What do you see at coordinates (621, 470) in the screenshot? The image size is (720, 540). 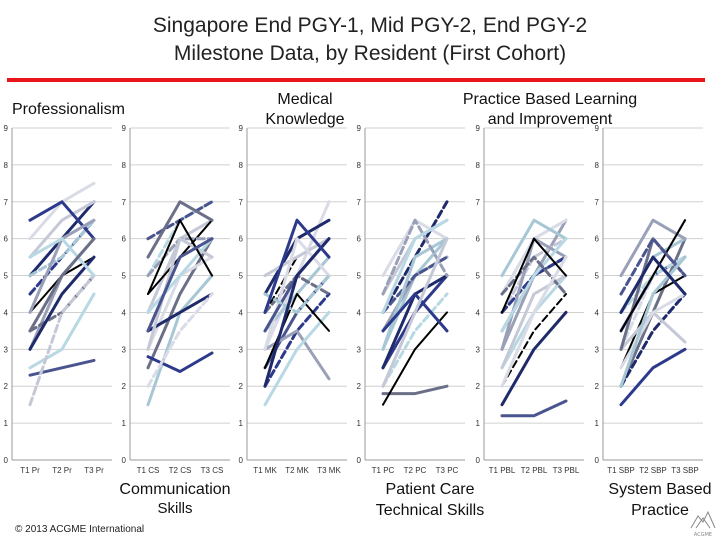 I see `x-tick-label: T1 SBP` at bounding box center [621, 470].